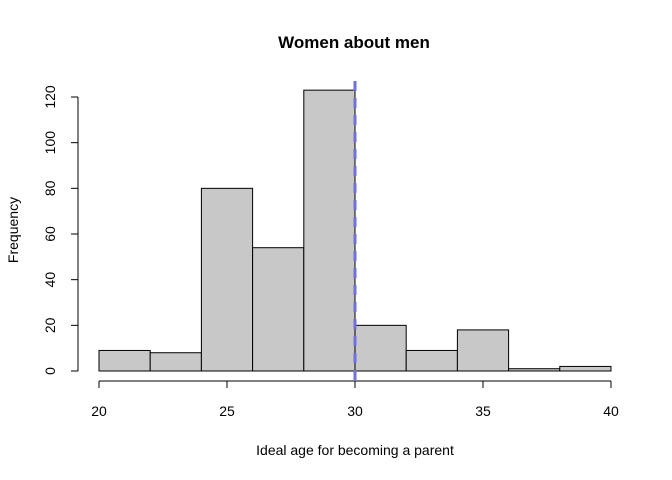 This screenshot has height=480, width=672. I want to click on y-tick-label: 20, so click(50, 325).